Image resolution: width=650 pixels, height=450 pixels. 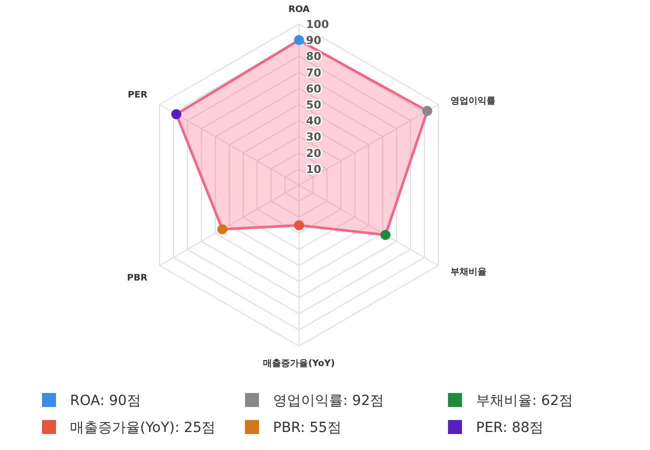 I want to click on spoke-label: PER, so click(x=138, y=95).